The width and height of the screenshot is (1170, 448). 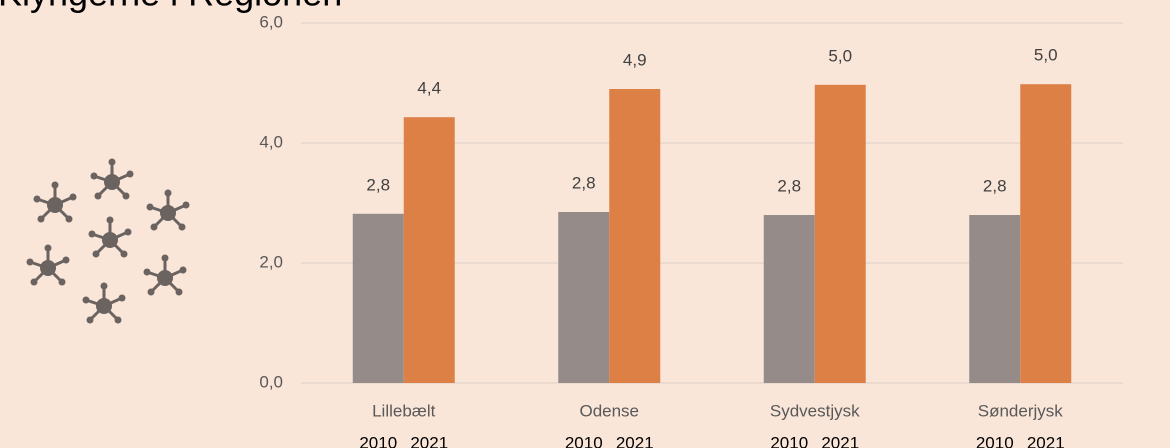 I want to click on chart-title: Klyngerne i Regionen, so click(x=171, y=7).